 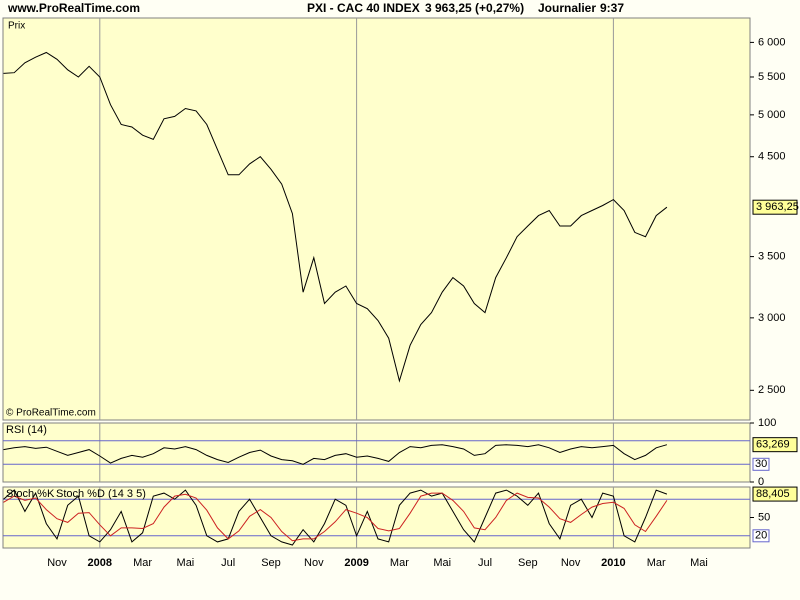 I want to click on legend-entry: Stoch %K, so click(x=30, y=494).